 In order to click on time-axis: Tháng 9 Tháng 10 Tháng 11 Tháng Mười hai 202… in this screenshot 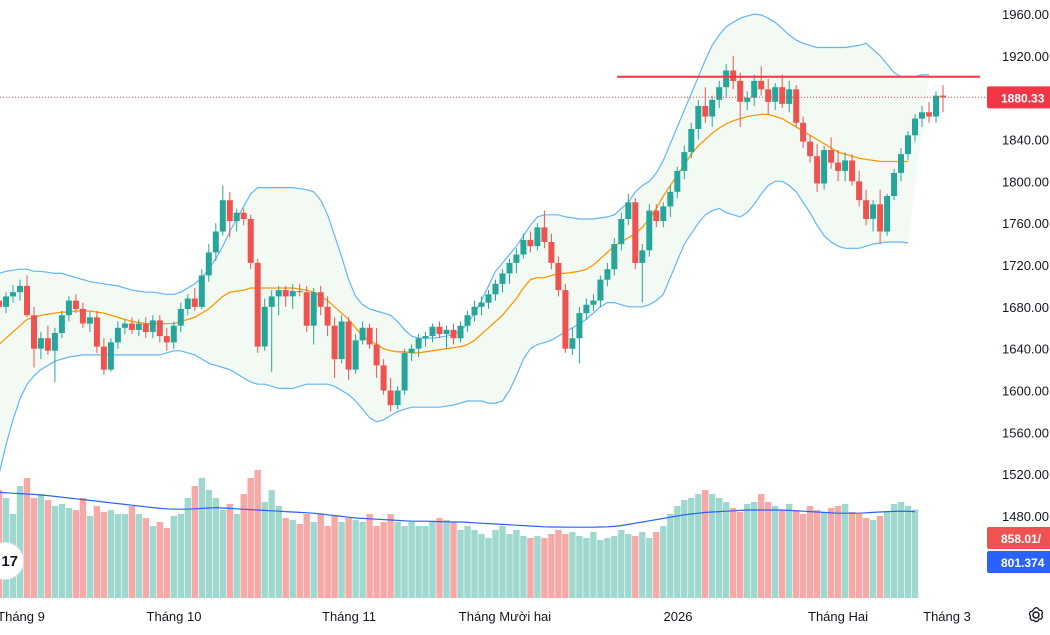, I will do `click(485, 616)`.